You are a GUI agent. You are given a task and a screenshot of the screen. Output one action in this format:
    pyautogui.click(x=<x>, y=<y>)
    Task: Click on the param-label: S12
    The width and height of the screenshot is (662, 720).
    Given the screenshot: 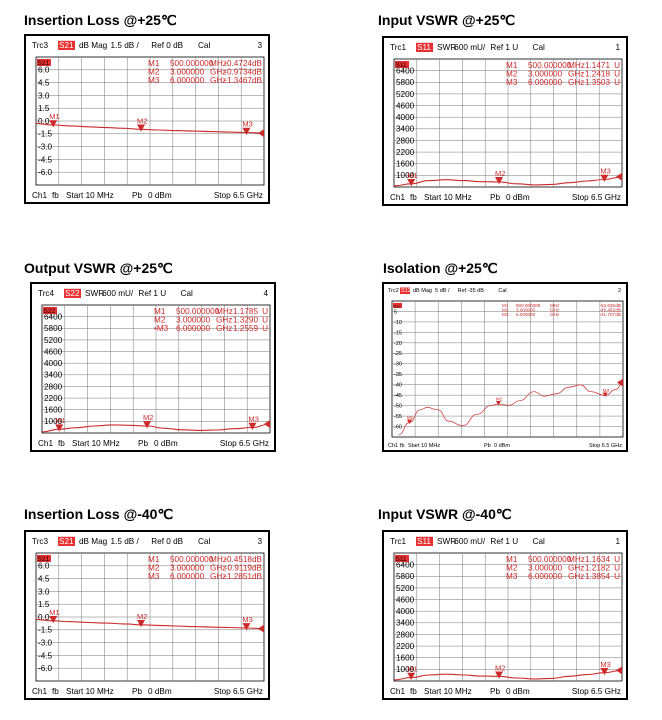 What is the action you would take?
    pyautogui.click(x=406, y=291)
    